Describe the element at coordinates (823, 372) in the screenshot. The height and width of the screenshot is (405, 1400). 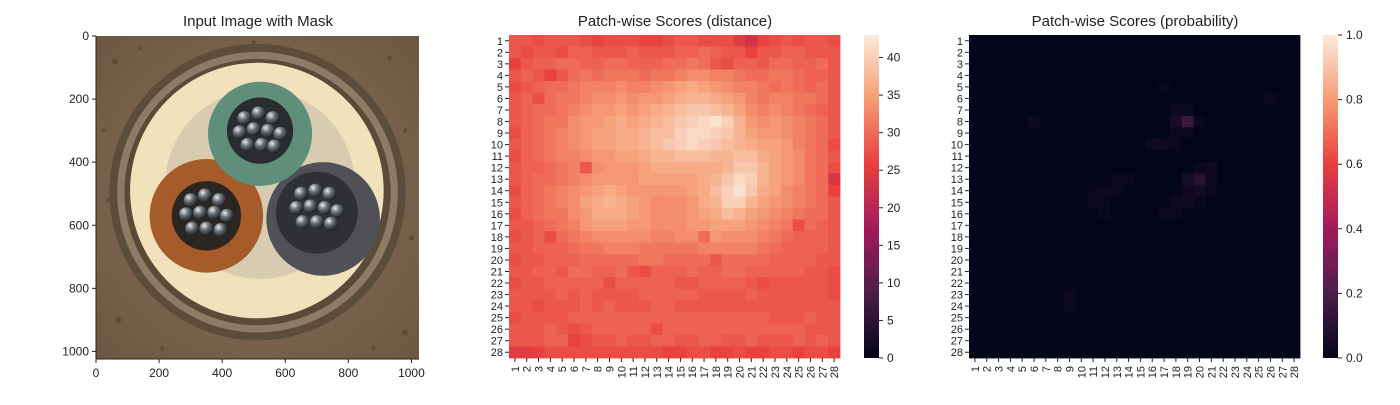
I see `distance-x-tick-label: 27` at that location.